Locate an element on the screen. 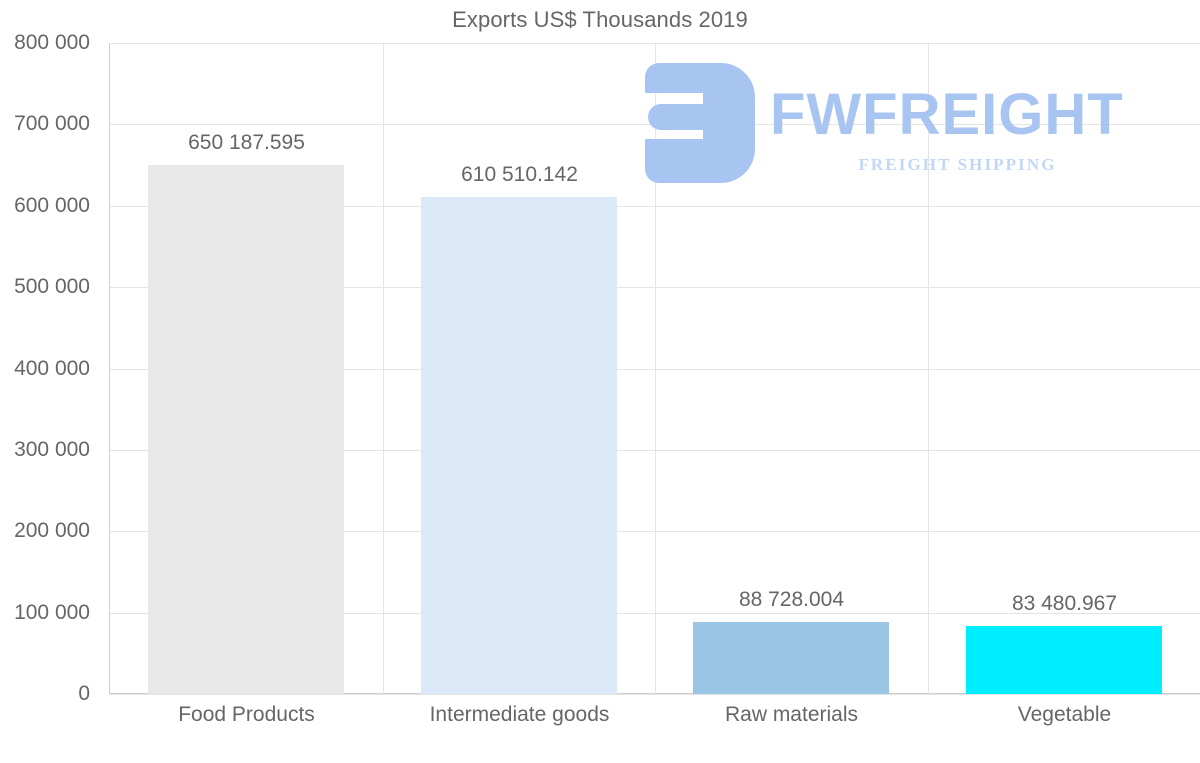 This screenshot has width=1200, height=763. bar-value-label: 83 480.967 is located at coordinates (1064, 603).